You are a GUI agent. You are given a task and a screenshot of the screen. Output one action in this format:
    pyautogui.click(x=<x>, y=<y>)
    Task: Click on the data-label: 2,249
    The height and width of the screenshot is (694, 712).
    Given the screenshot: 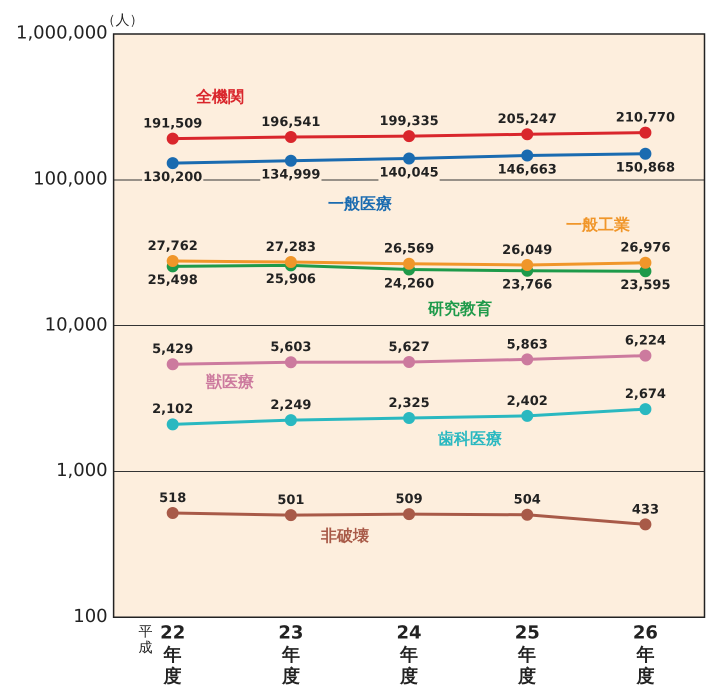 What is the action you would take?
    pyautogui.click(x=291, y=405)
    